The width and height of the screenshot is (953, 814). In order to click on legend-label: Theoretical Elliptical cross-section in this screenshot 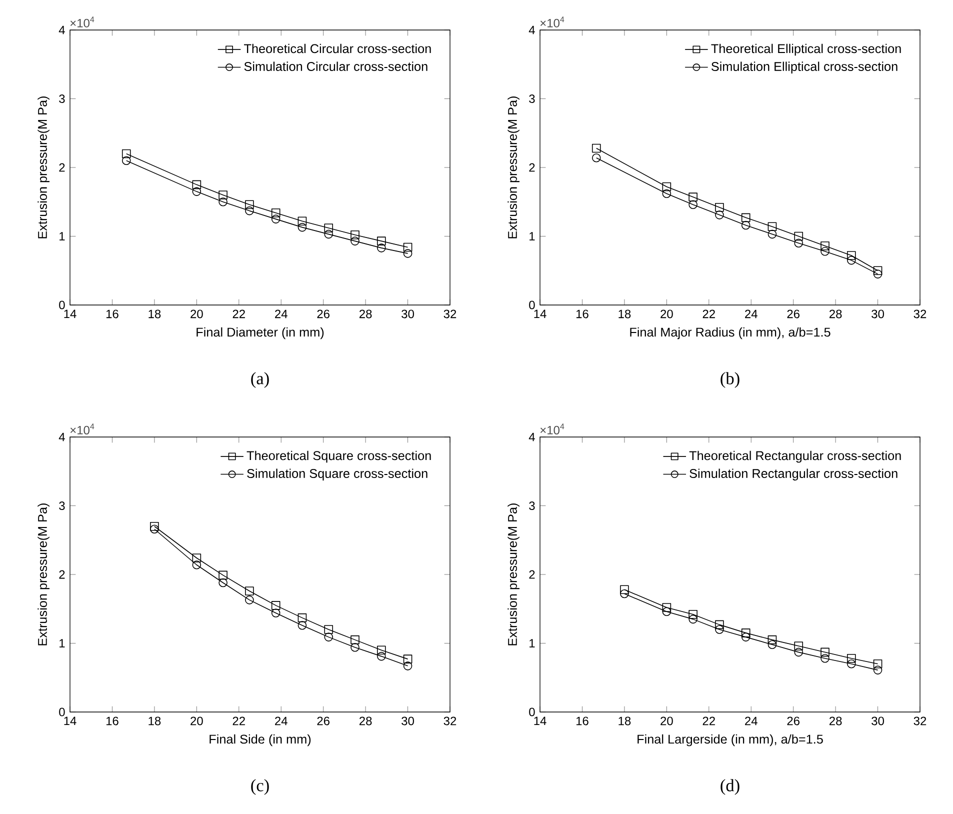, I will do `click(806, 50)`.